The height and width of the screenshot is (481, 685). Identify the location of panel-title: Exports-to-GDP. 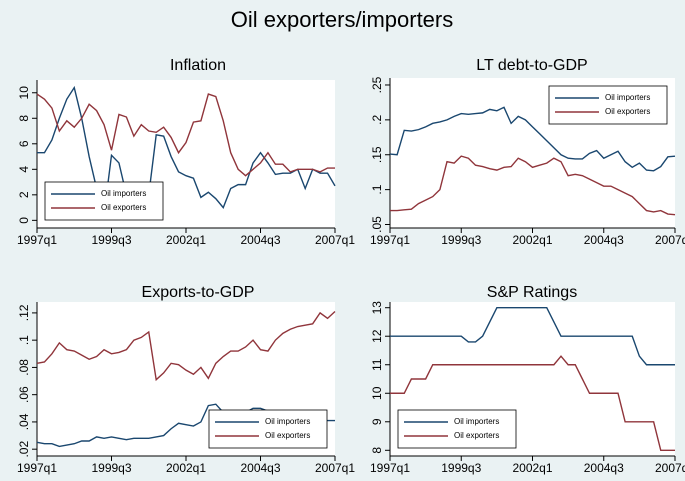
(198, 292).